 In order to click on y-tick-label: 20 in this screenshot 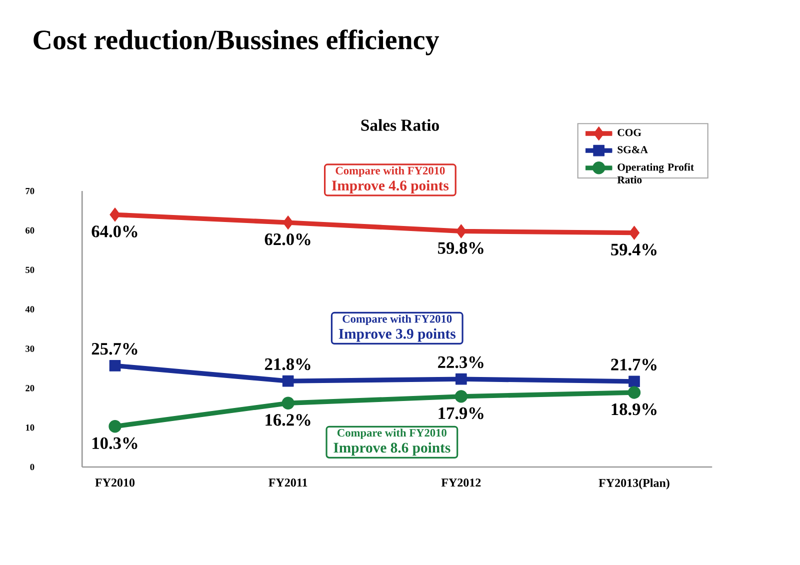, I will do `click(30, 388)`.